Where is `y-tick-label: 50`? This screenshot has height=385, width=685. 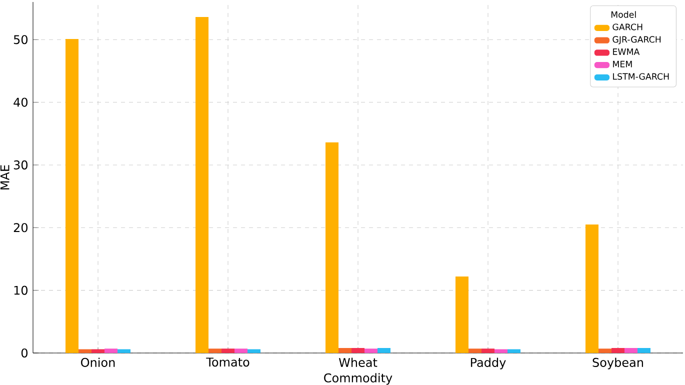
y-tick-label: 50 is located at coordinates (21, 39).